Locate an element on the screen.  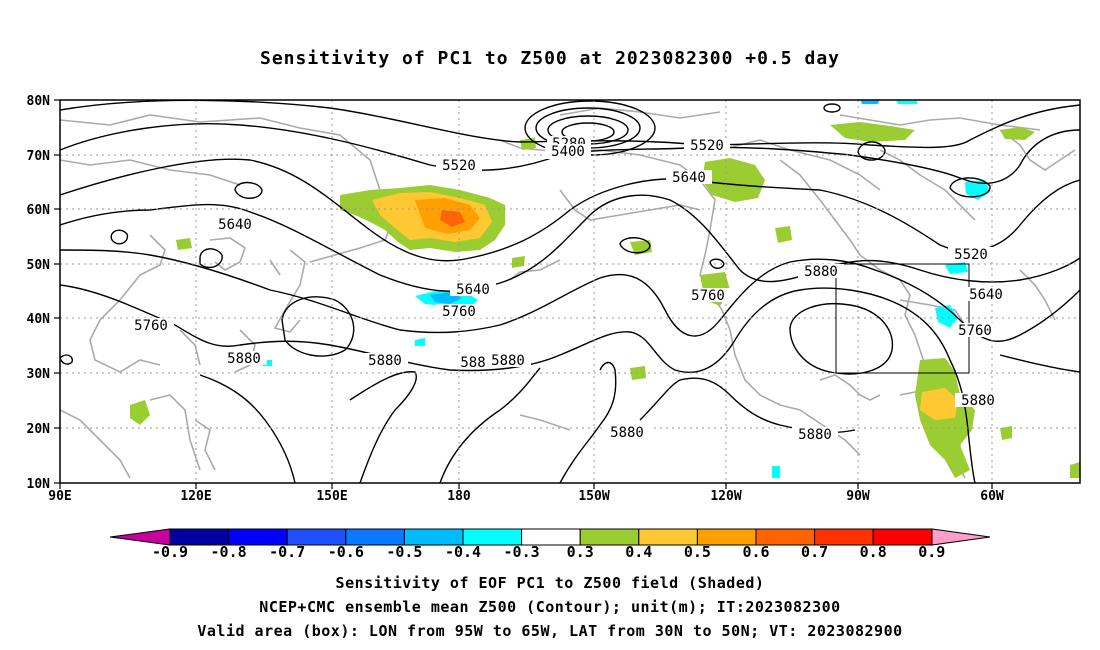
colorbar-tick-label: -0.6 is located at coordinates (346, 552).